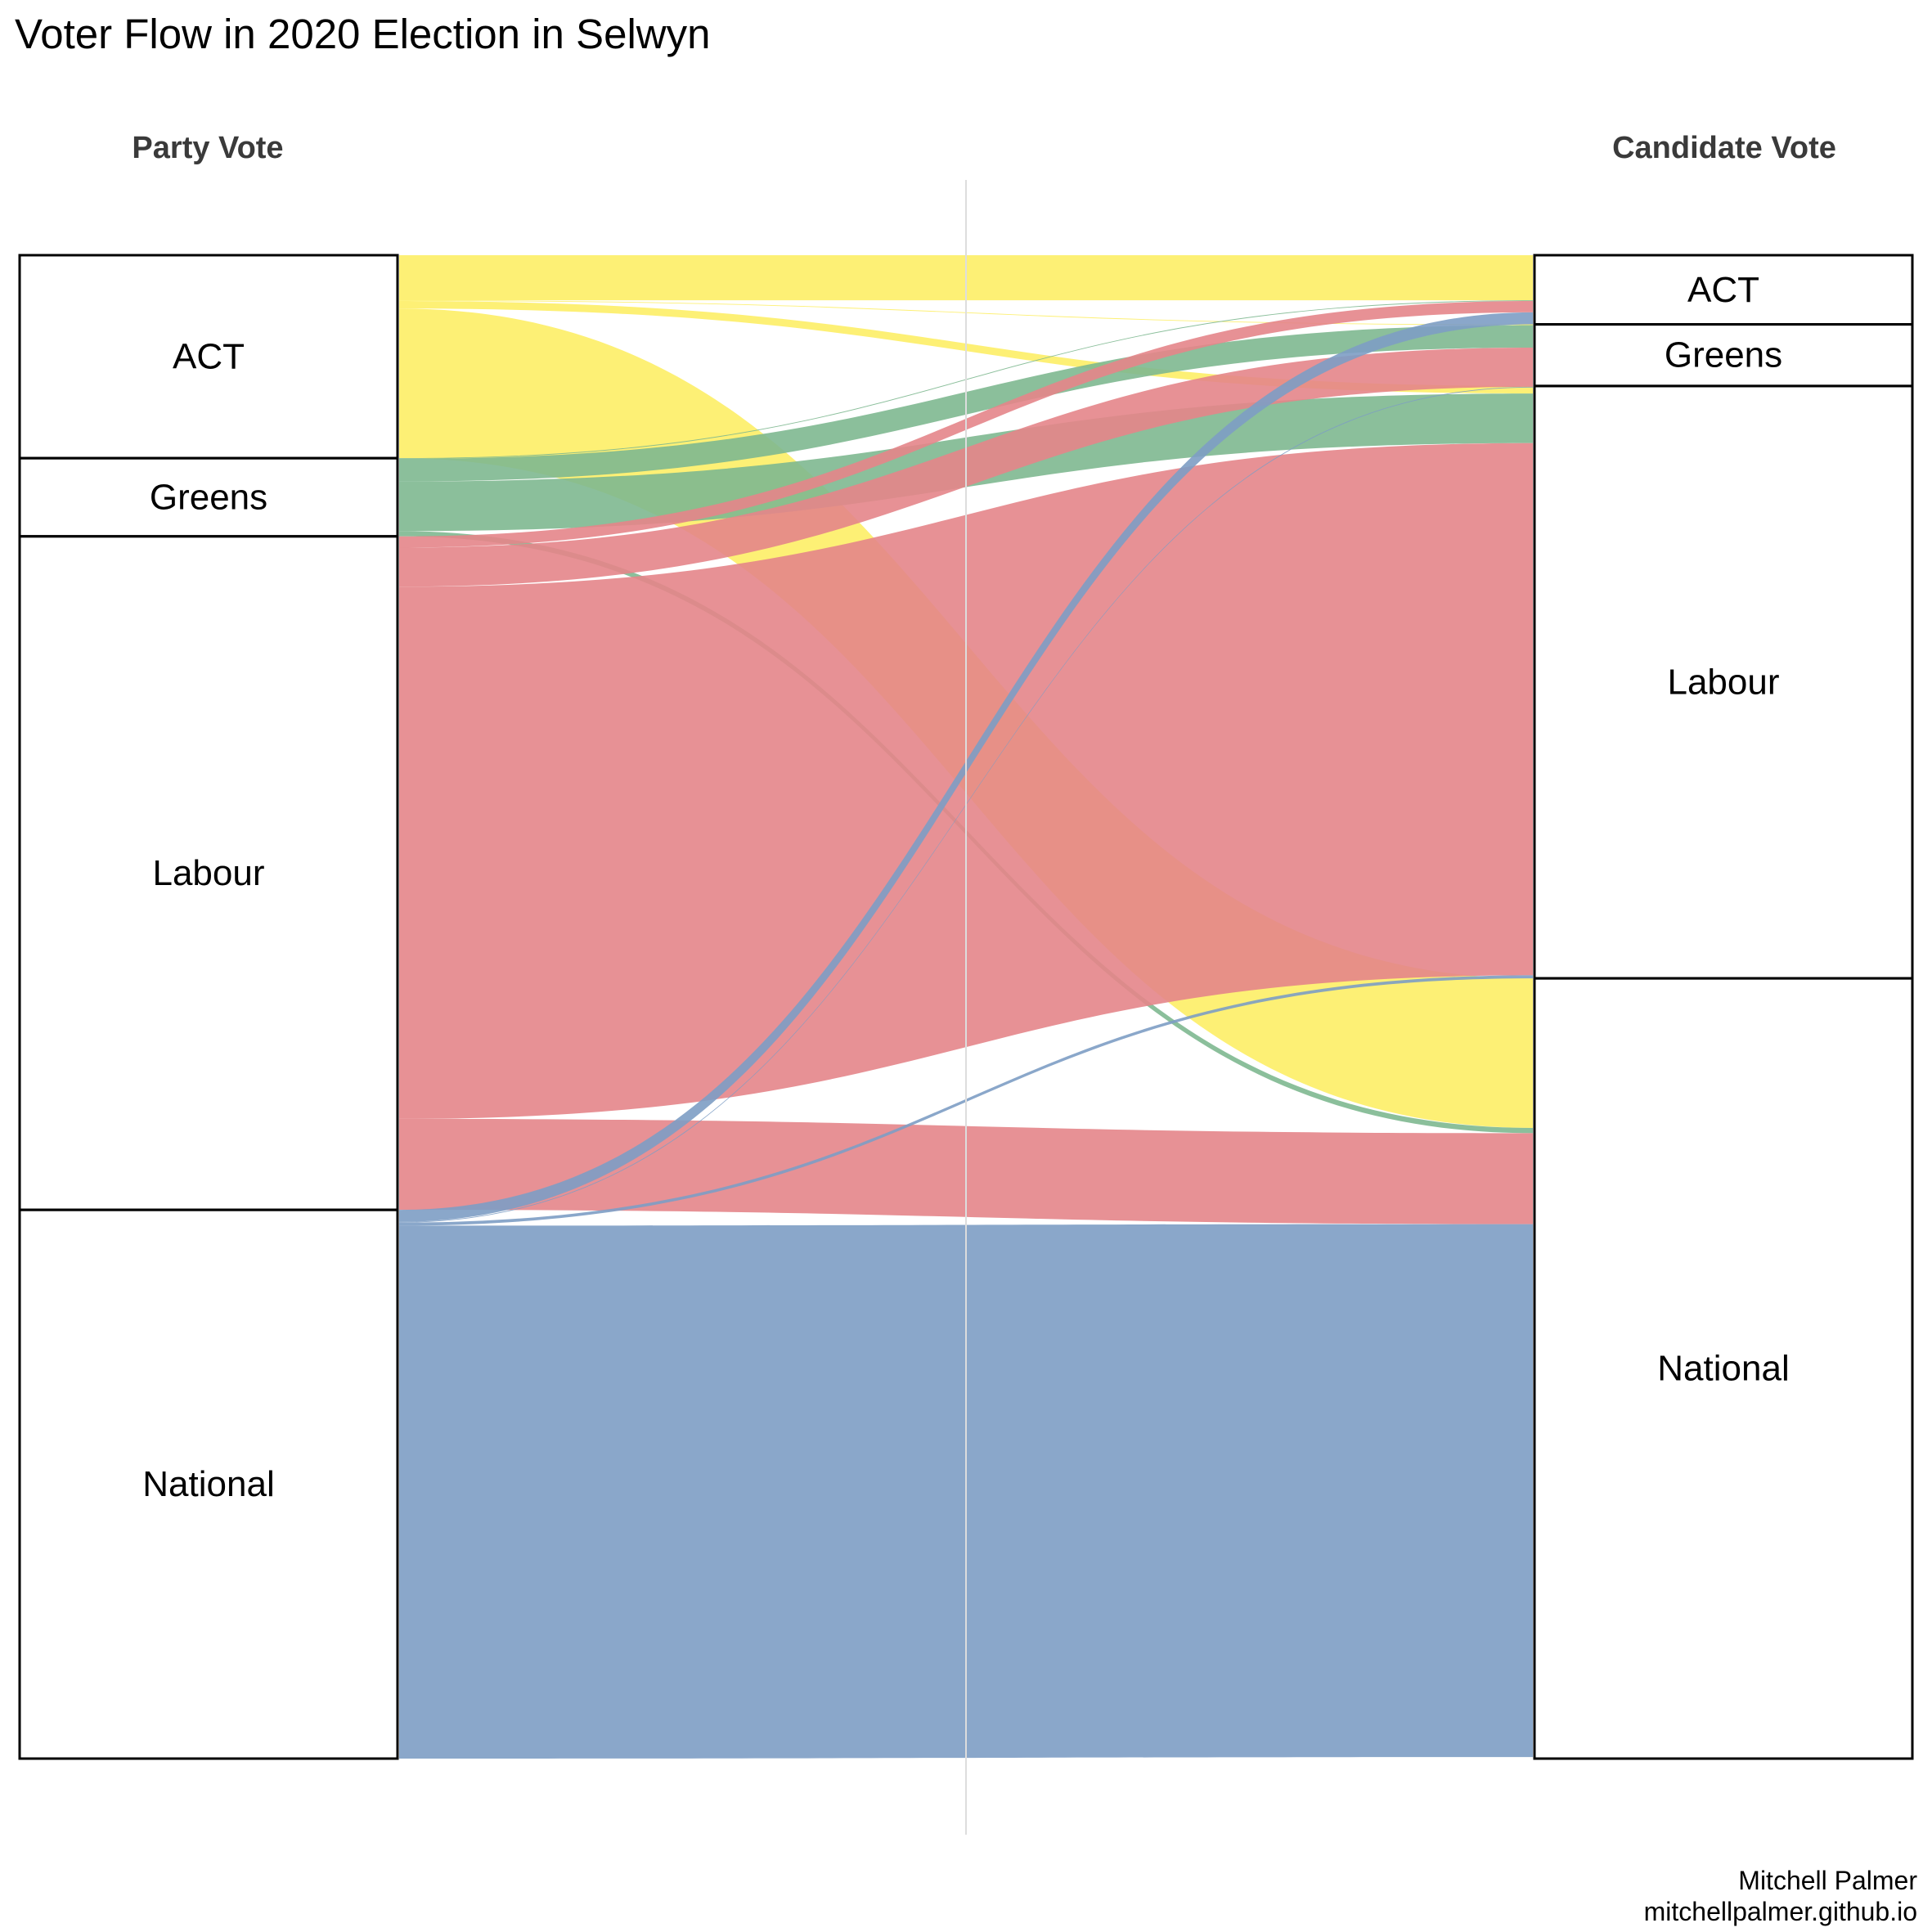 The height and width of the screenshot is (1932, 1932). I want to click on axis-left-label: Party Vote, so click(208, 148).